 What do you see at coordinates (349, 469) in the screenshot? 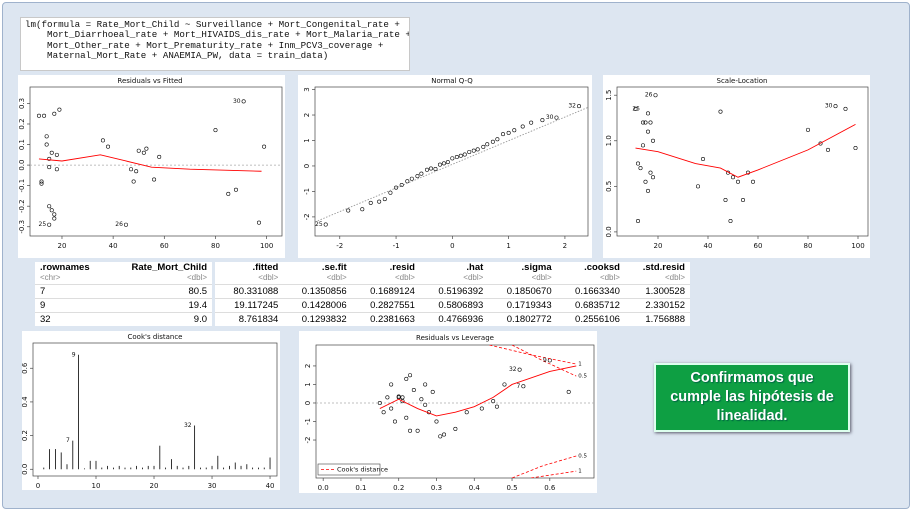
I see `legend-box` at bounding box center [349, 469].